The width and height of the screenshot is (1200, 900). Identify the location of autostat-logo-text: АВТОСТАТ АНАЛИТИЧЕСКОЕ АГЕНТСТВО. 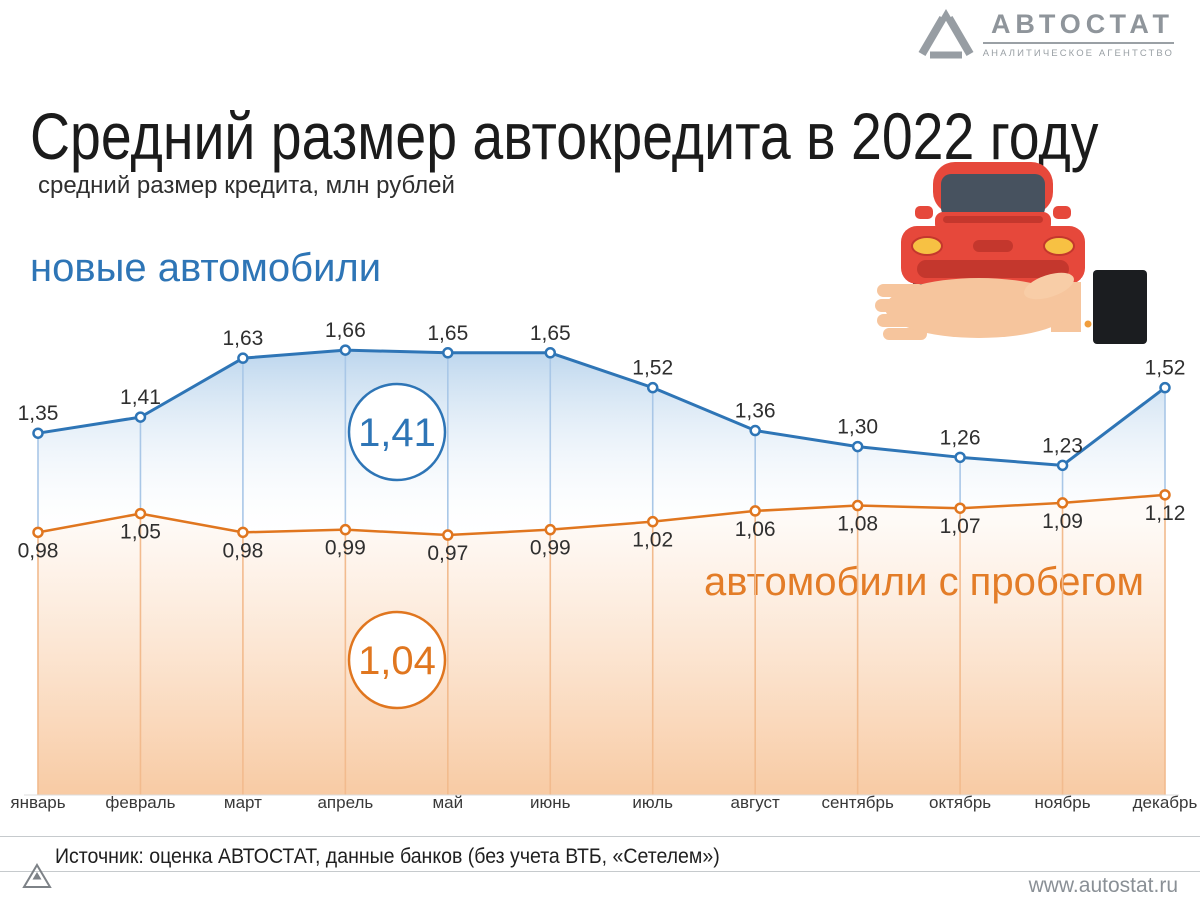
(1078, 34).